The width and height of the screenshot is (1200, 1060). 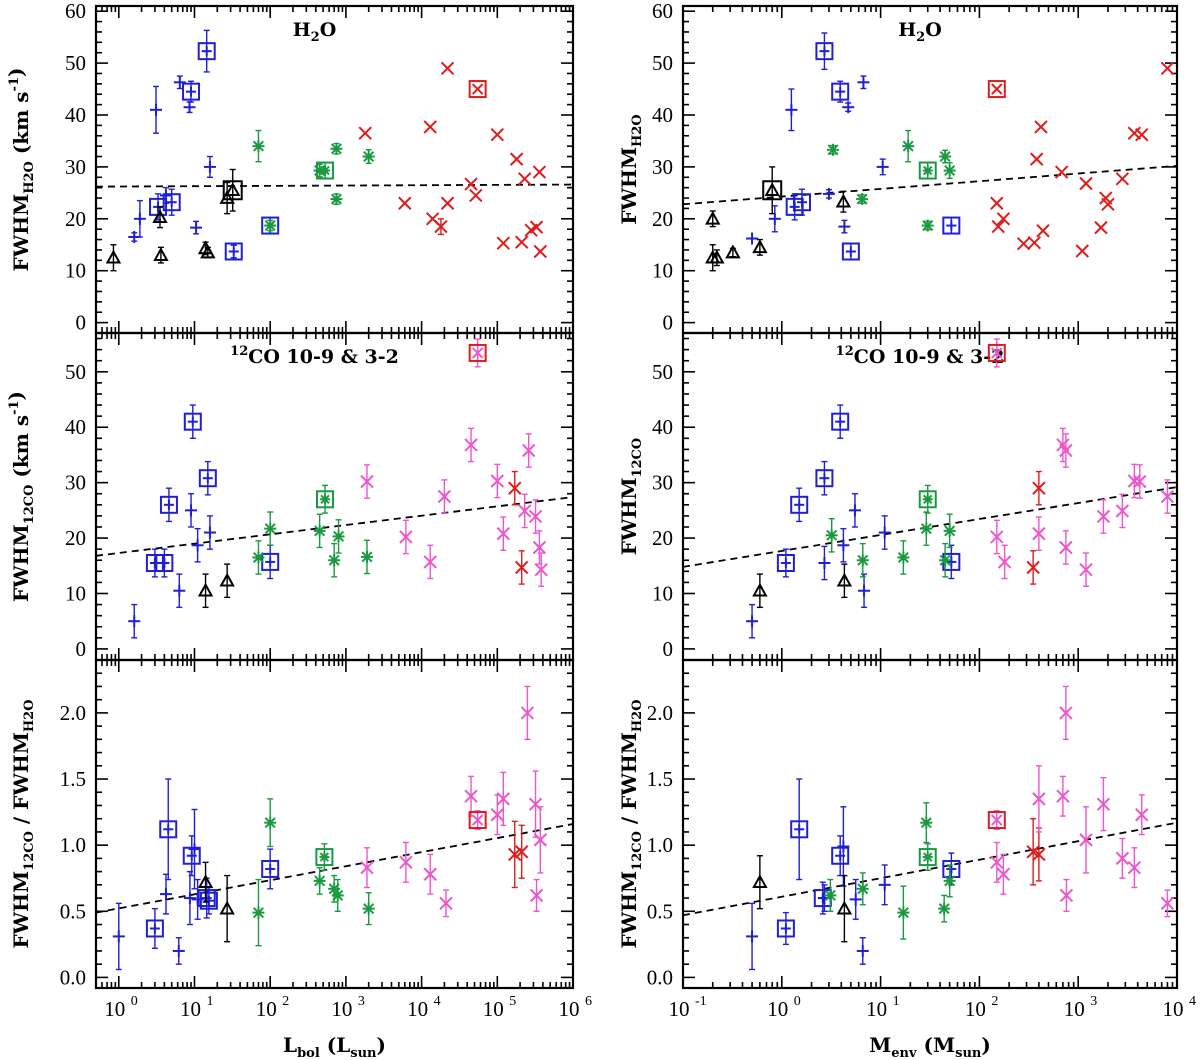 I want to click on x-tick-exponent: 0, so click(x=134, y=1001).